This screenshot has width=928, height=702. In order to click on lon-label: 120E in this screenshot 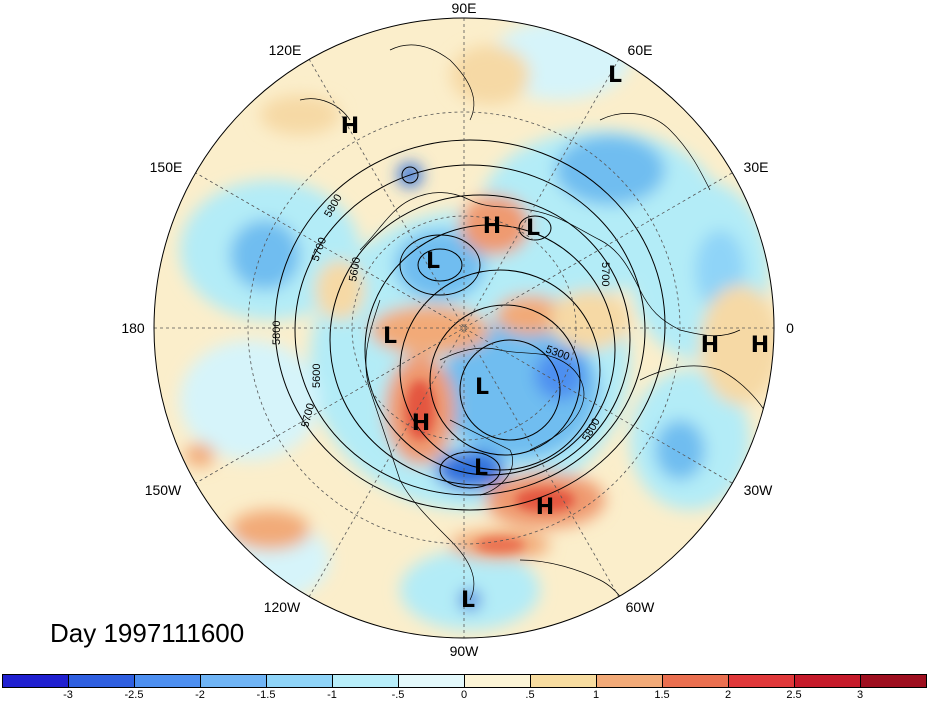, I will do `click(285, 50)`.